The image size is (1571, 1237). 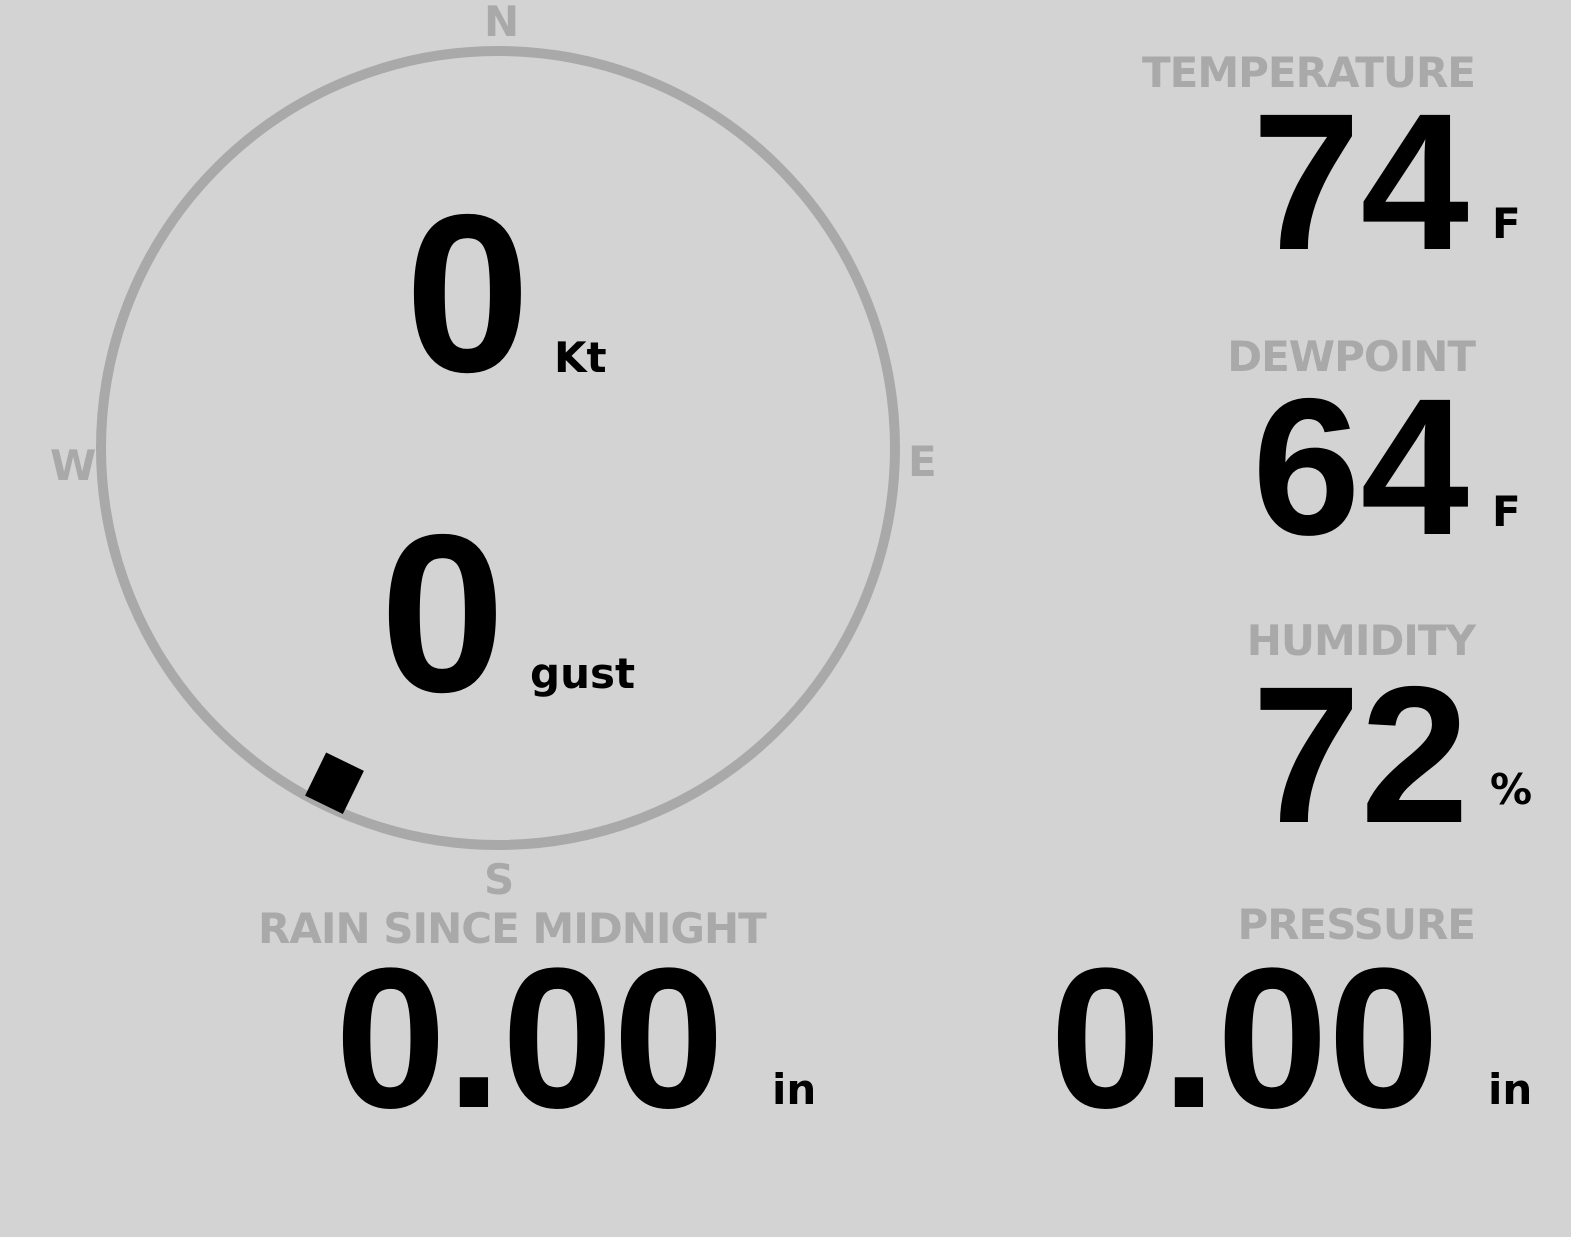 I want to click on compass-west: W, so click(x=73, y=465).